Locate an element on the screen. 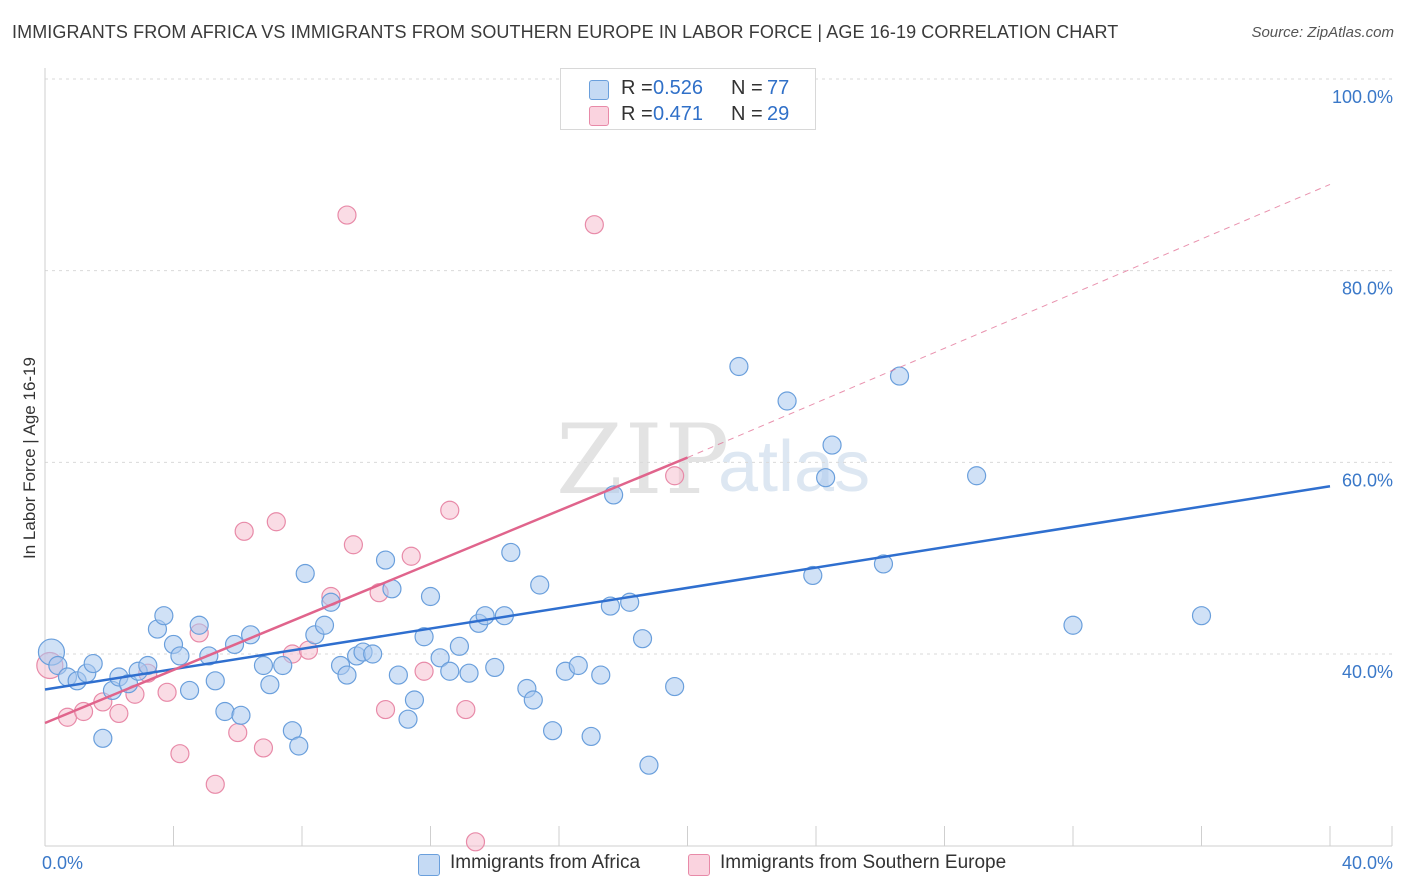 This screenshot has height=892, width=1406. legend-n-value: 29 is located at coordinates (778, 114).